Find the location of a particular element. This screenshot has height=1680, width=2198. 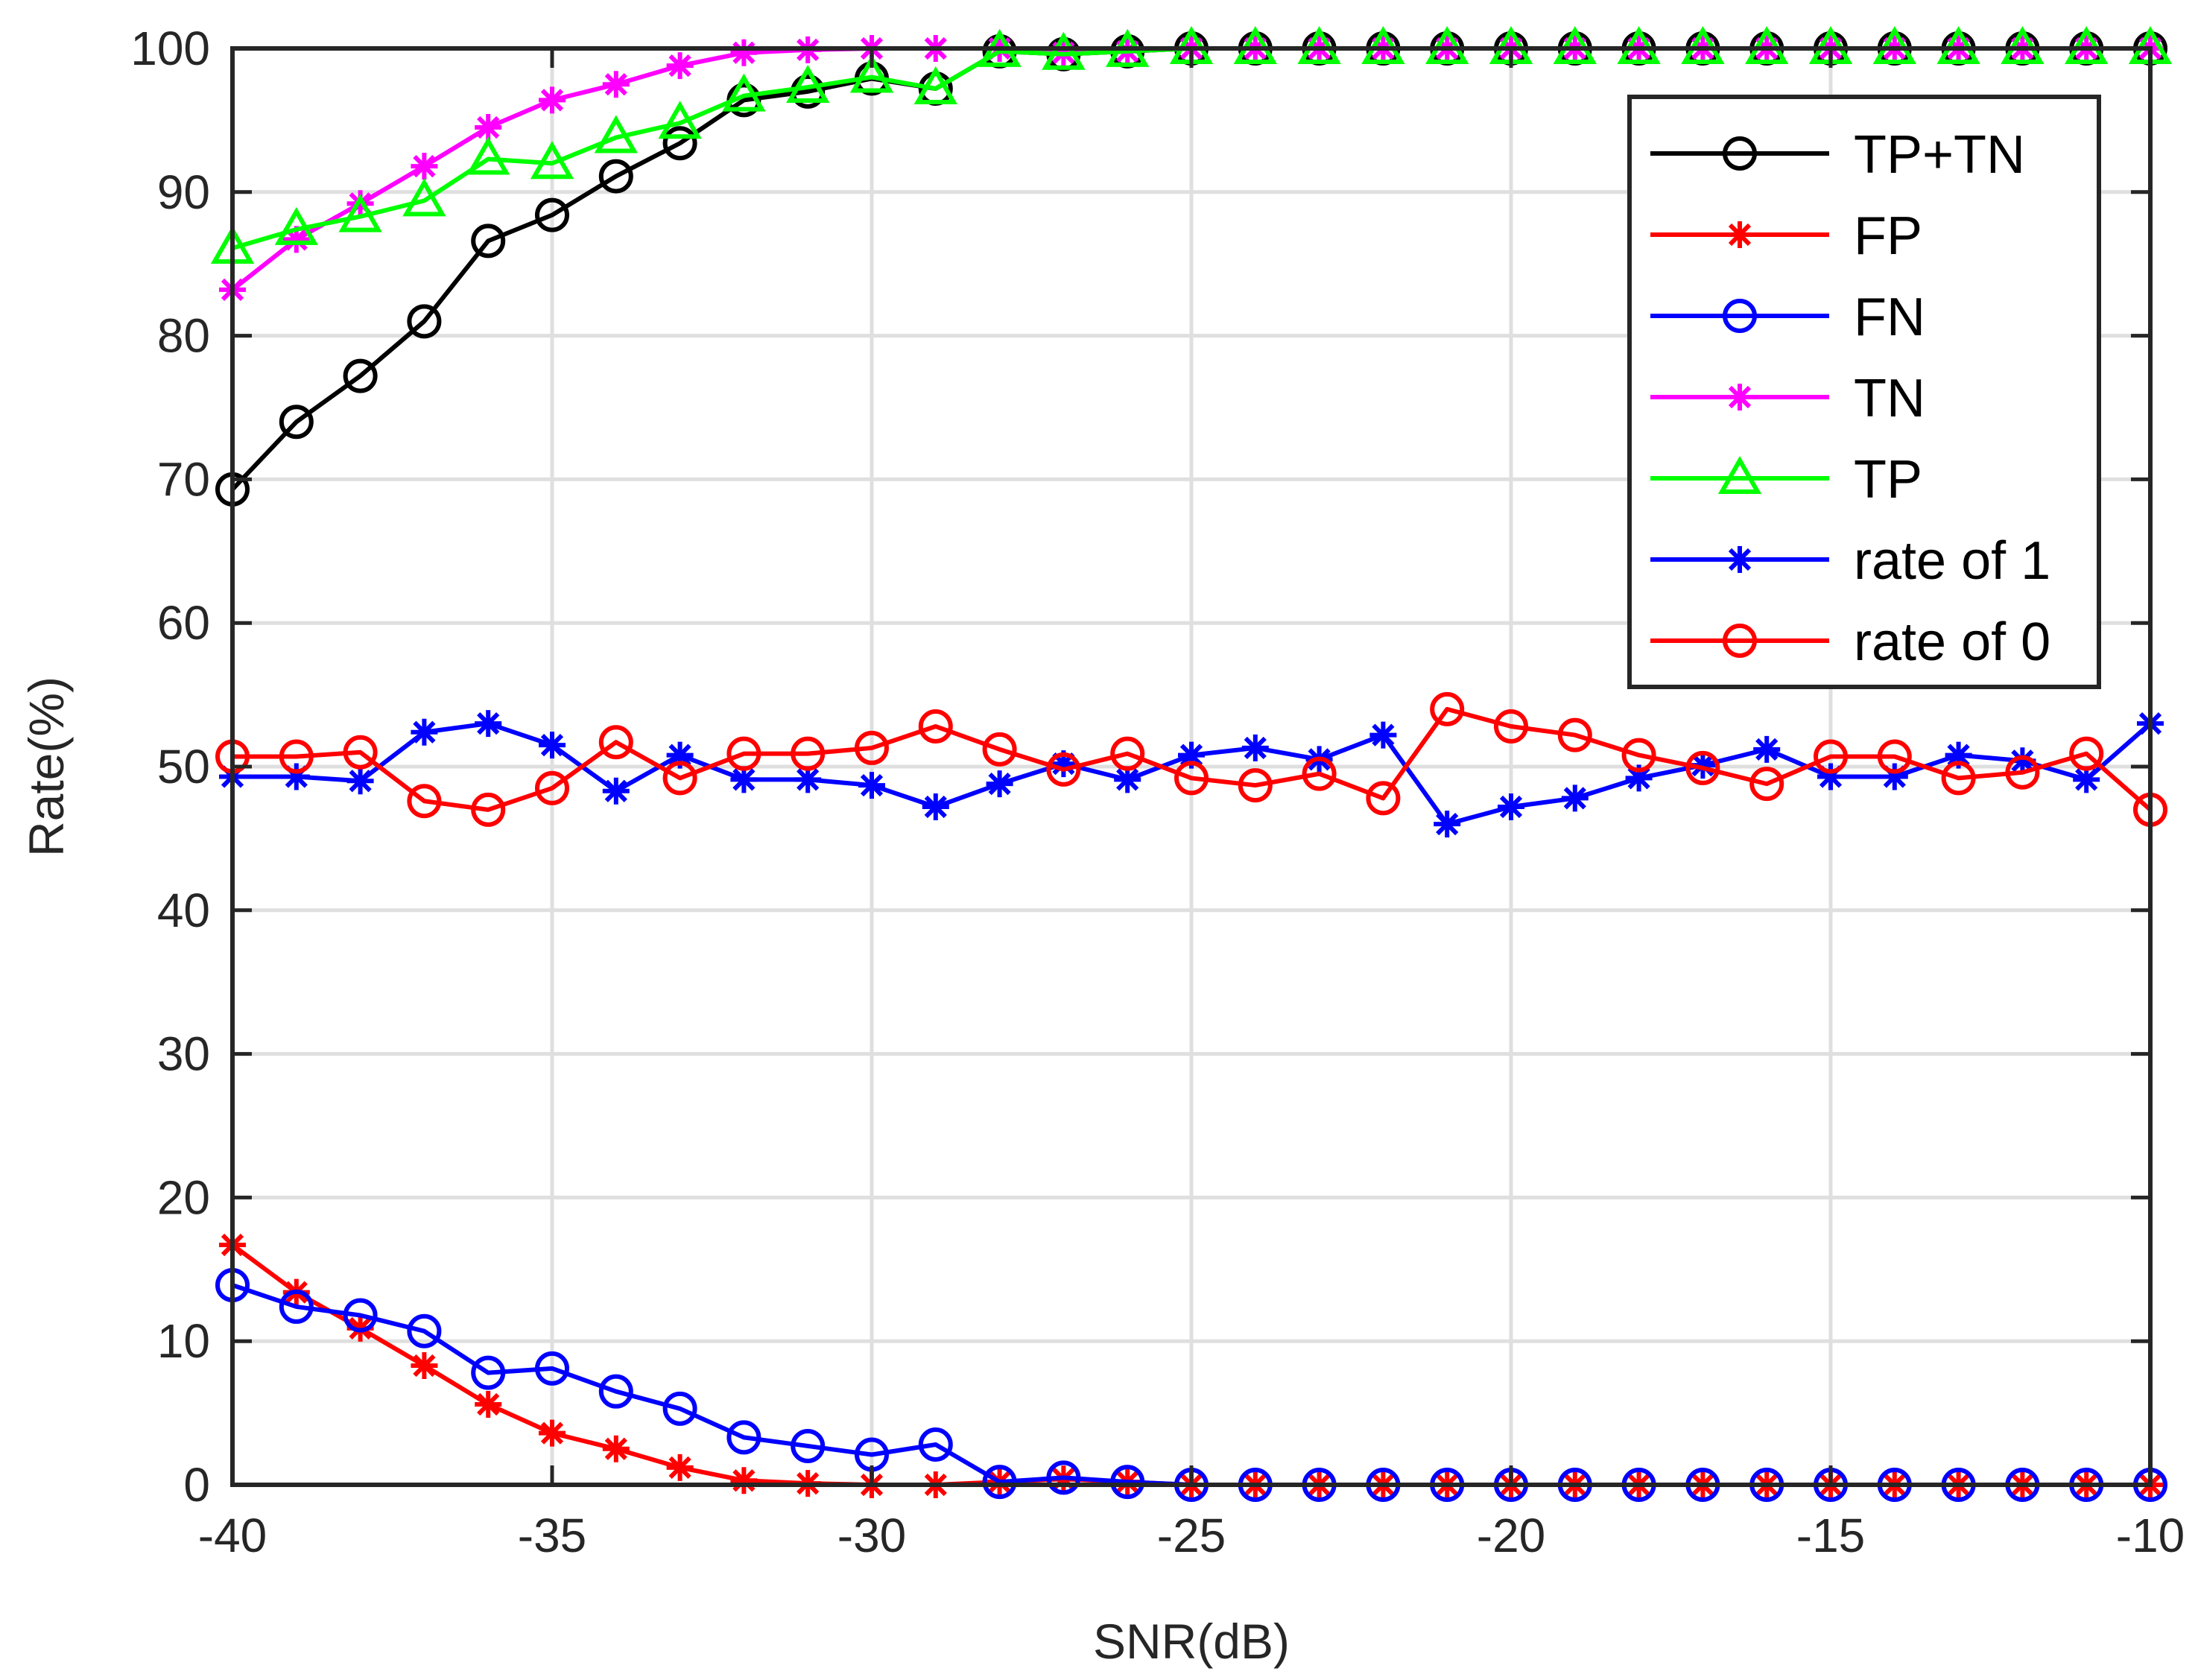

legend-item-fn: FN is located at coordinates (1788, 317).